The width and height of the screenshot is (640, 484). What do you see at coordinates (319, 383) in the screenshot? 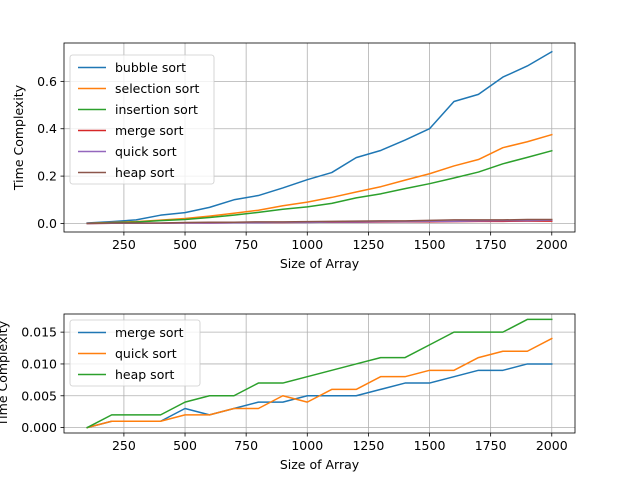
I see `series-line-quick-sort` at bounding box center [319, 383].